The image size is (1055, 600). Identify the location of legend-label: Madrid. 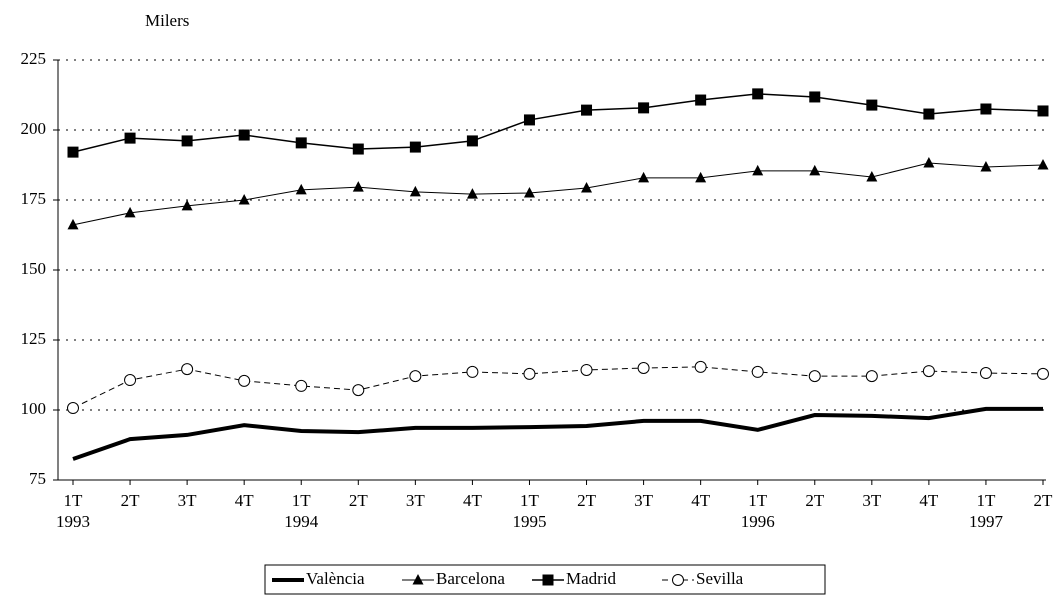
(591, 578).